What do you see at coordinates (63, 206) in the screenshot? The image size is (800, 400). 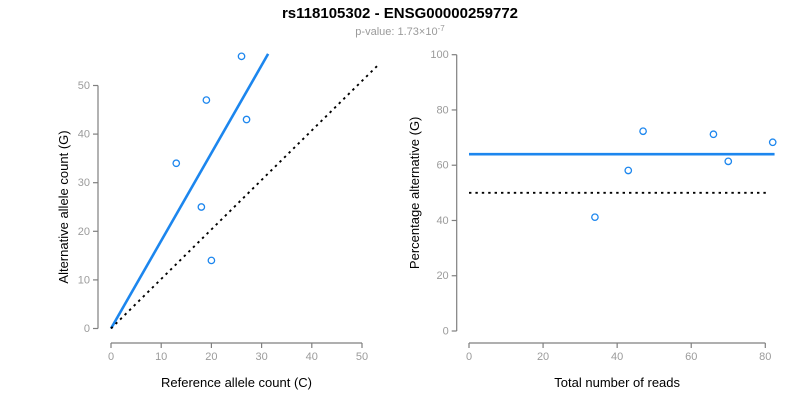 I see `y-axis-title: Alternative allele count (G)` at bounding box center [63, 206].